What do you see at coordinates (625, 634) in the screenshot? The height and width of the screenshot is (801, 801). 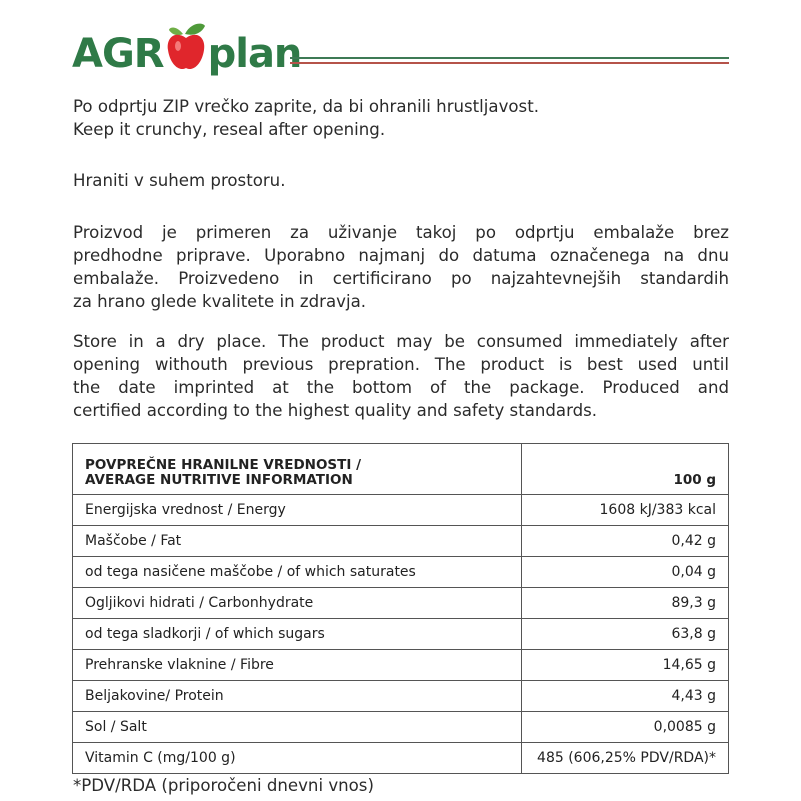 I see `nutrient-value: 63,8 g` at bounding box center [625, 634].